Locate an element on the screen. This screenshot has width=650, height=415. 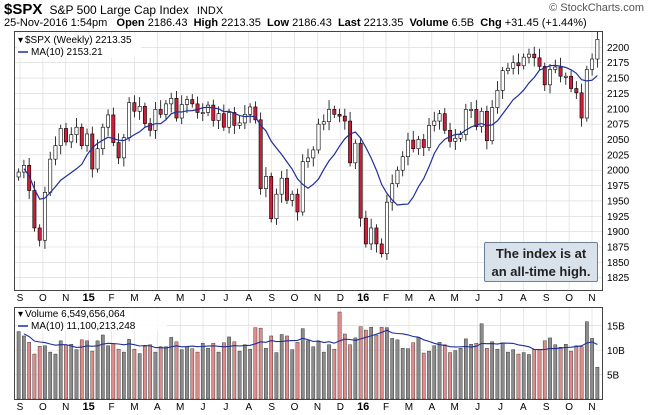
volume-x-tick-label: J is located at coordinates (477, 407).